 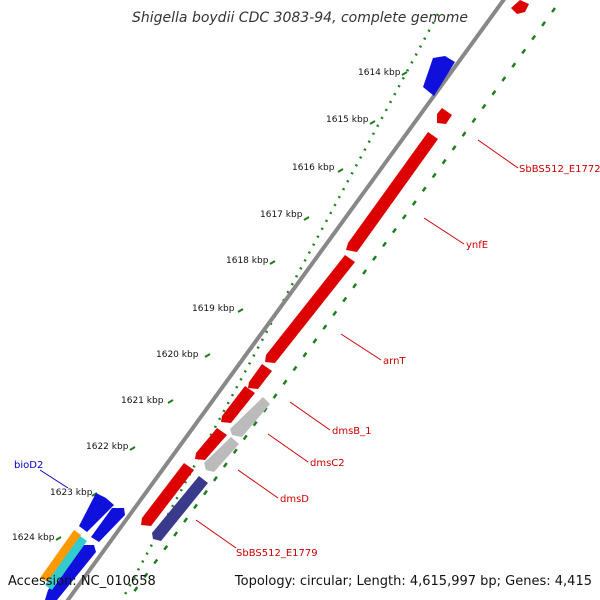 What do you see at coordinates (71, 493) in the screenshot?
I see `tick-label-1623: 1623 kbp` at bounding box center [71, 493].